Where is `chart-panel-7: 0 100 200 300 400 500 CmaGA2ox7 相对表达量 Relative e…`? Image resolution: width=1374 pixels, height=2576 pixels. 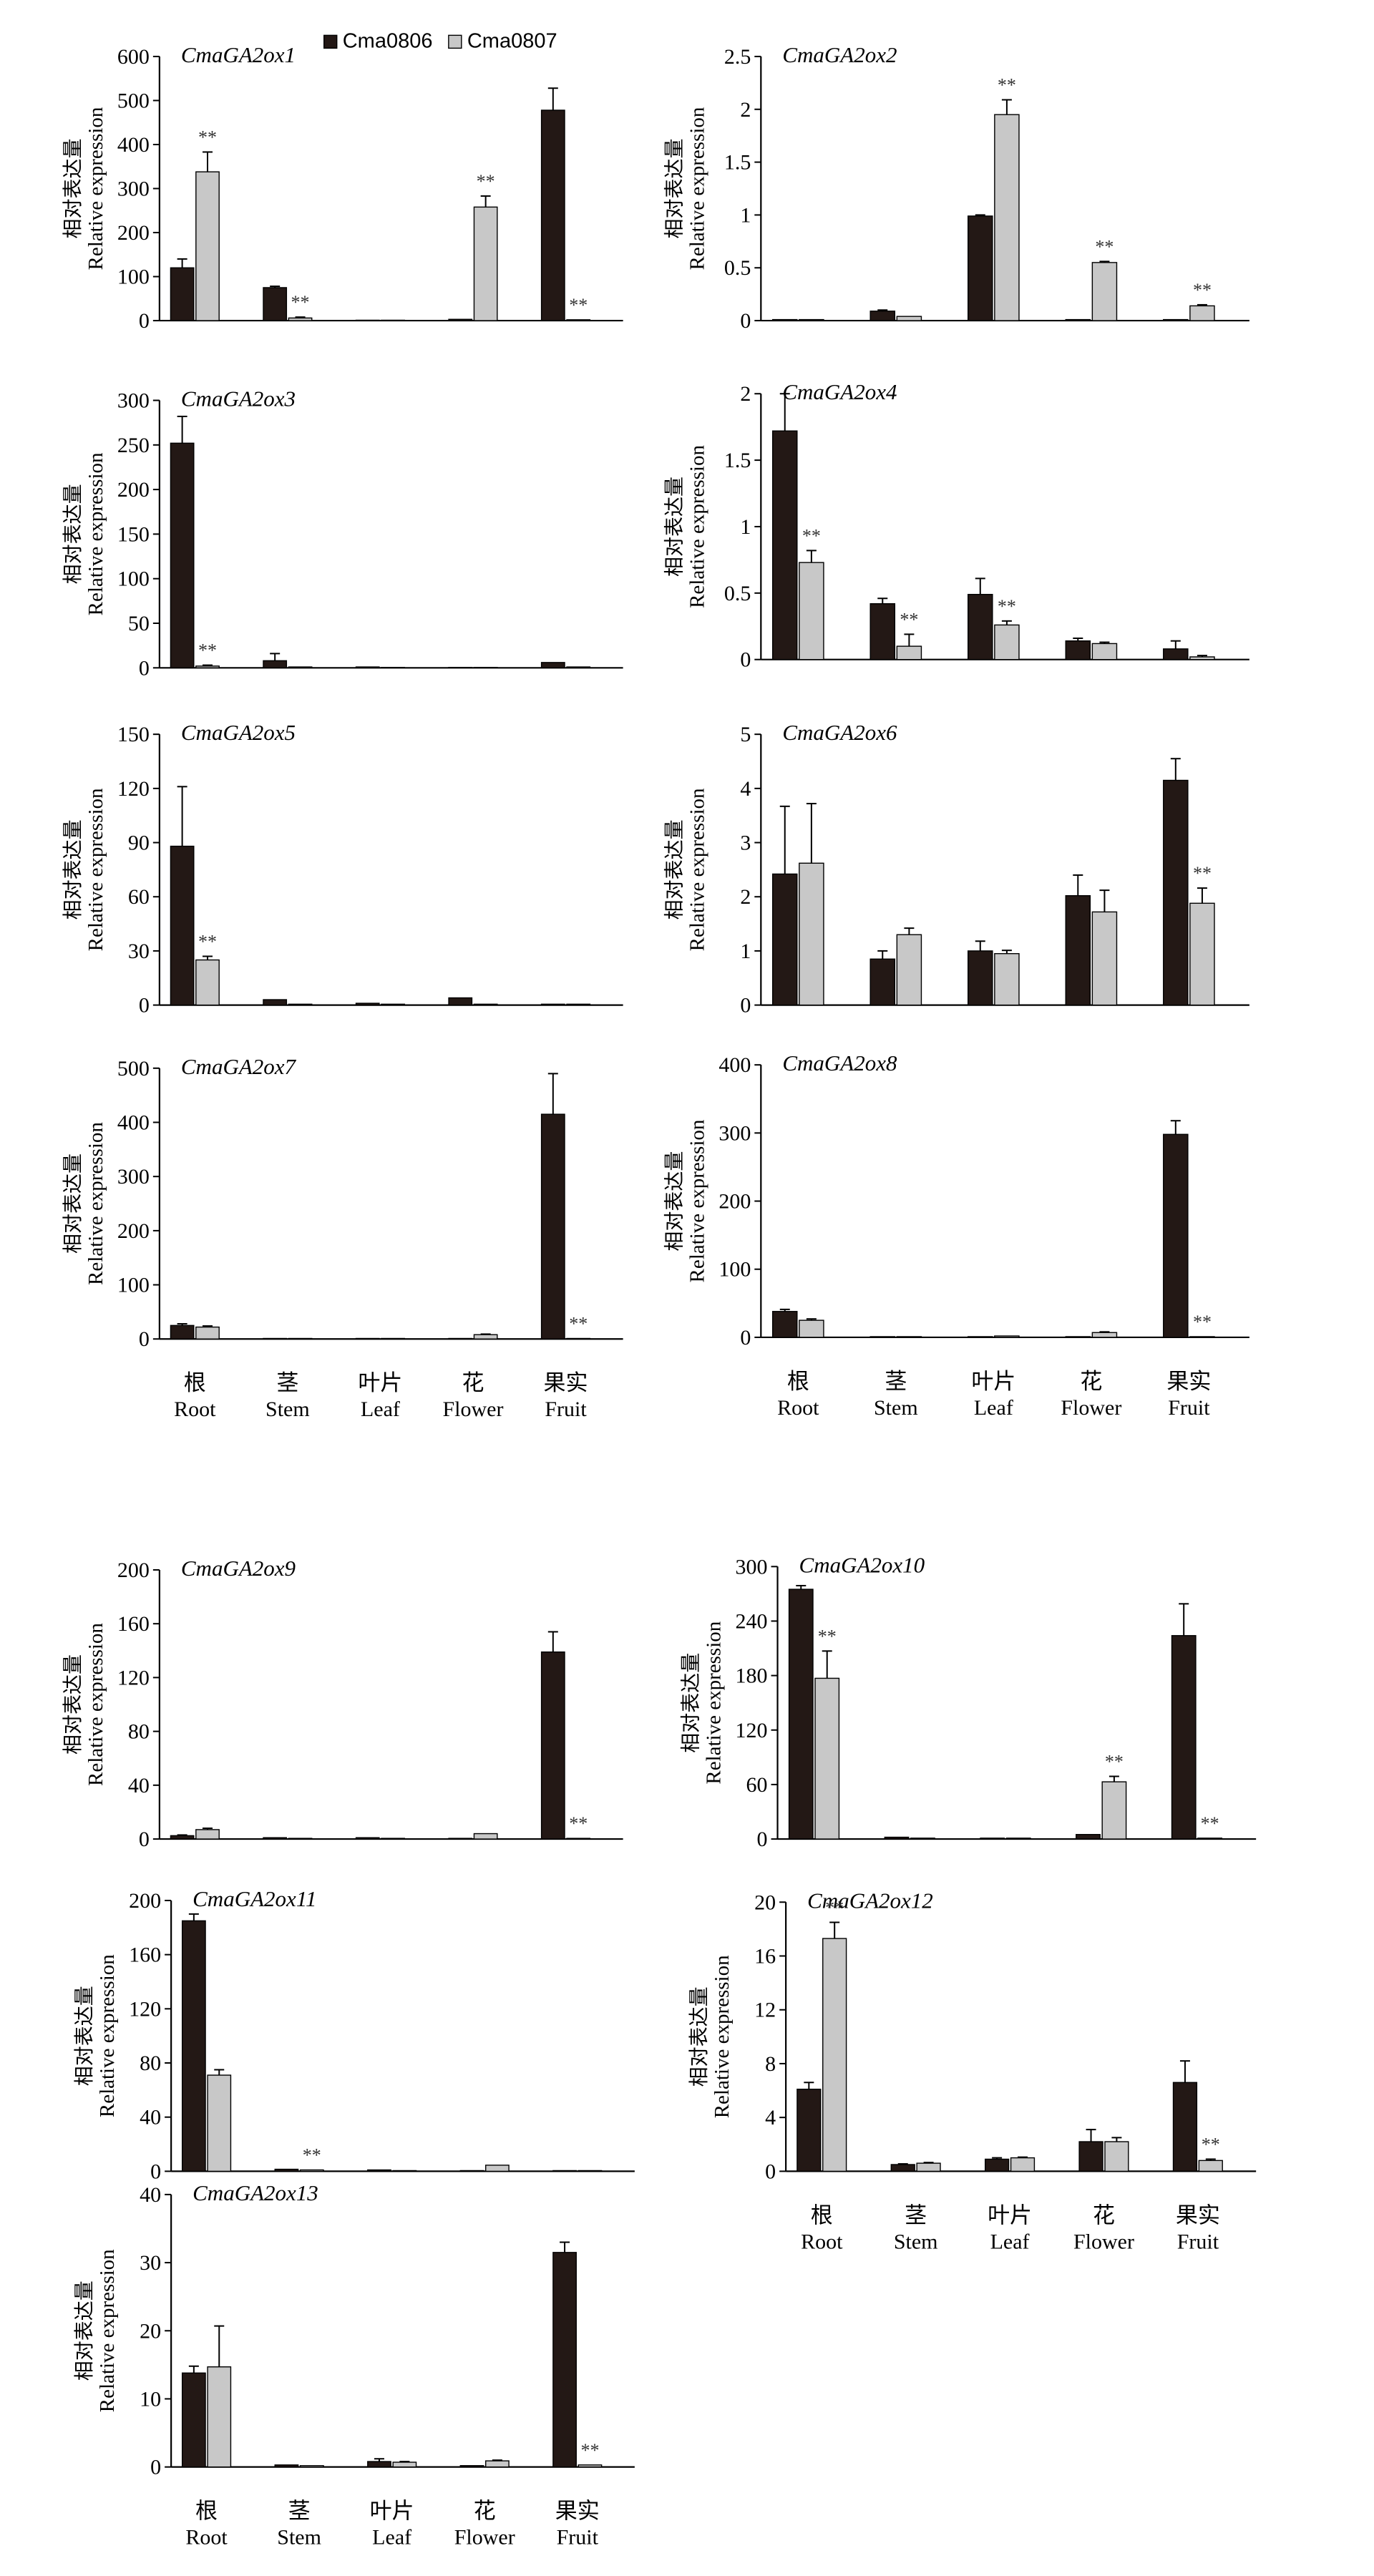 chart-panel-7: 0 100 200 300 400 500 CmaGA2ox7 相对表达量 Relative e… is located at coordinates (342, 1237).